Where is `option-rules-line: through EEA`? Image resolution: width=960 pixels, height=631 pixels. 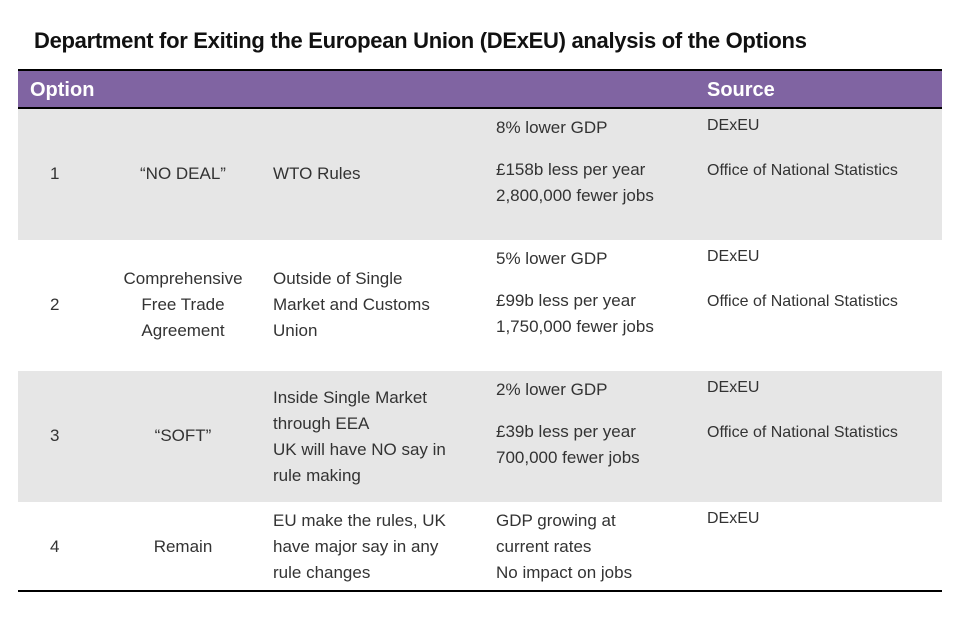 option-rules-line: through EEA is located at coordinates (321, 423).